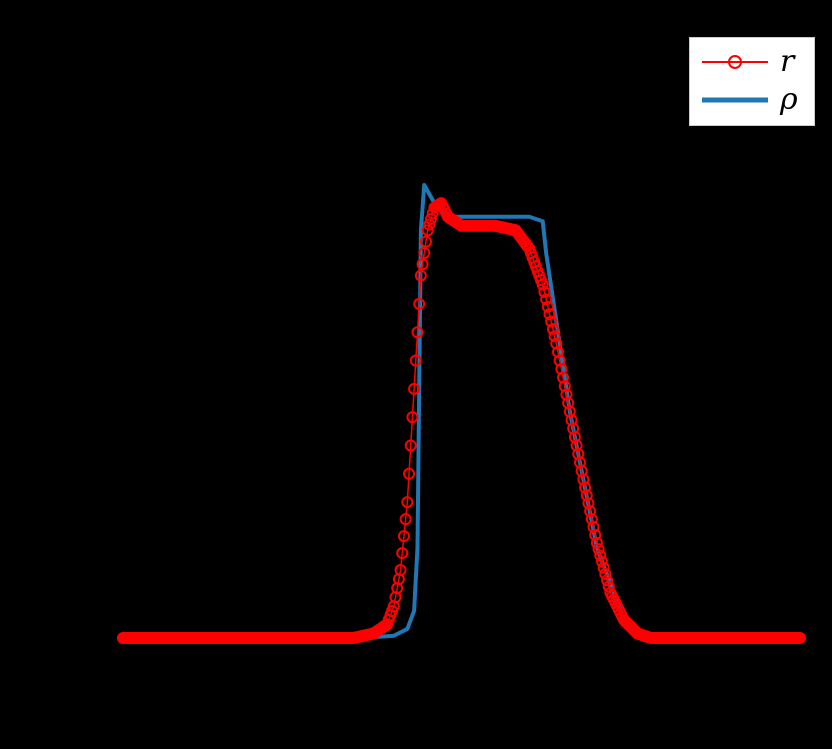 Image resolution: width=832 pixels, height=749 pixels. What do you see at coordinates (789, 99) in the screenshot?
I see `legend-label-rho: ρ` at bounding box center [789, 99].